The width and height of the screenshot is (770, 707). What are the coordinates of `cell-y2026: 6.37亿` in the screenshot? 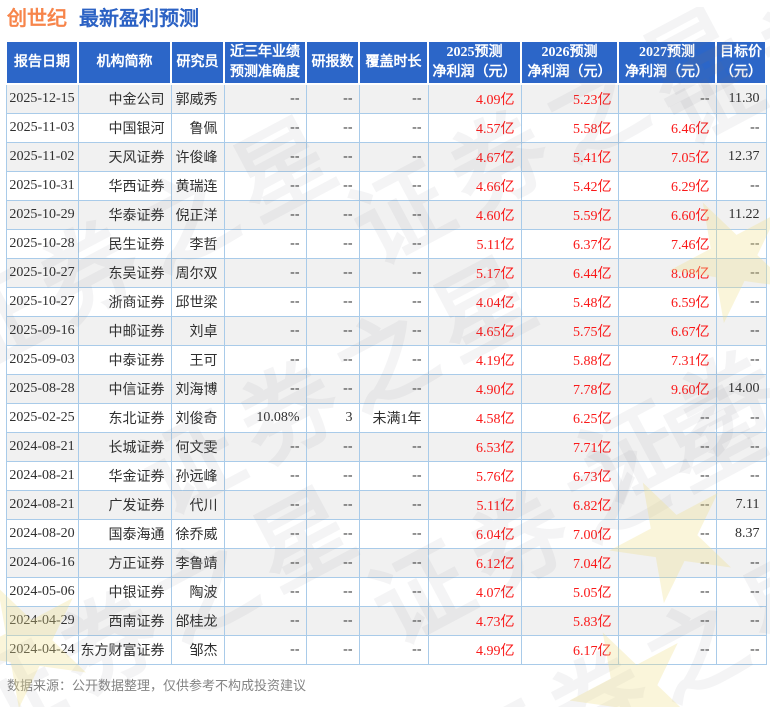 It's located at (569, 244).